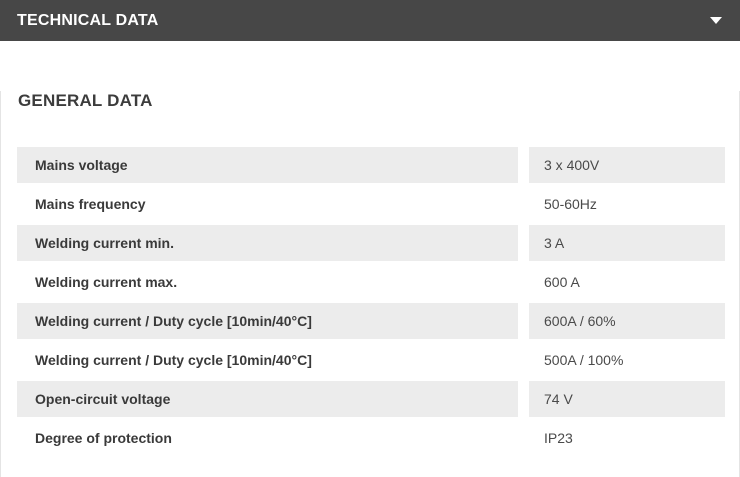 This screenshot has height=477, width=740. Describe the element at coordinates (627, 399) in the screenshot. I see `spec-value: 74 V` at that location.